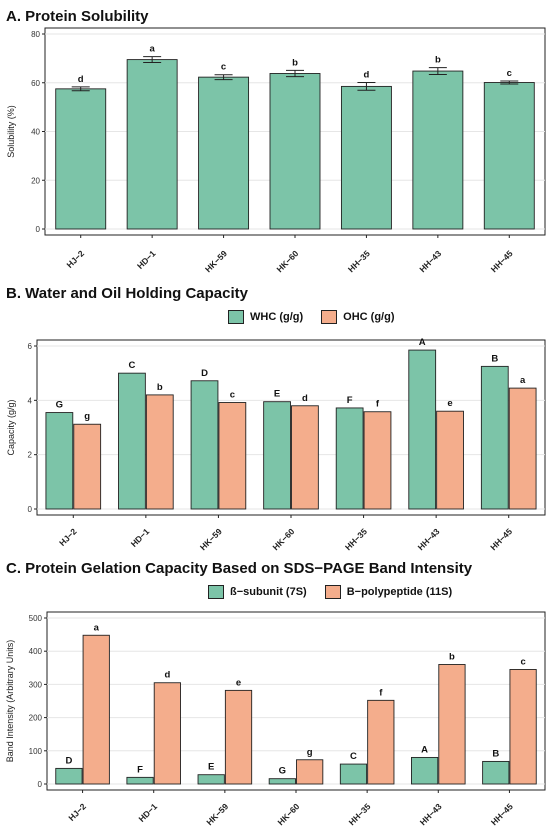  What do you see at coordinates (30, 455) in the screenshot?
I see `y-tick-label: 2` at bounding box center [30, 455].